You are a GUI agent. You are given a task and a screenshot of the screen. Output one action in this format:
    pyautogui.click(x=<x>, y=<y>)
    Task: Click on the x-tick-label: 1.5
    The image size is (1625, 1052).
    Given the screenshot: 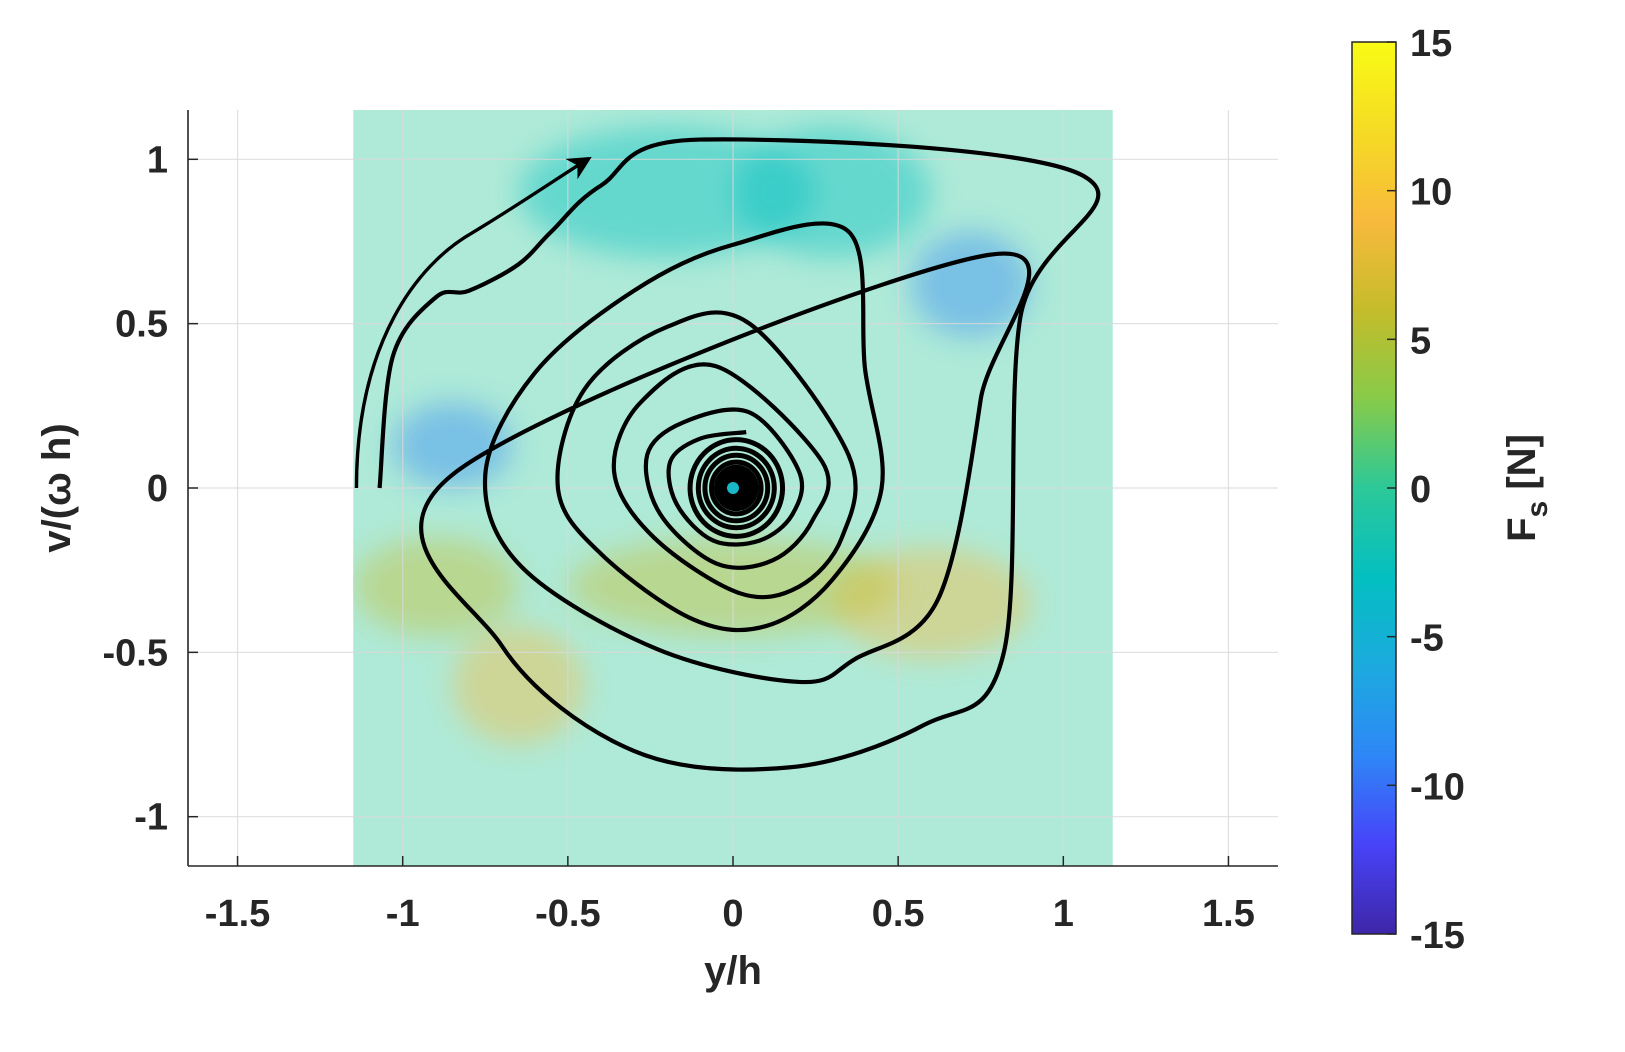 What is the action you would take?
    pyautogui.click(x=1228, y=914)
    